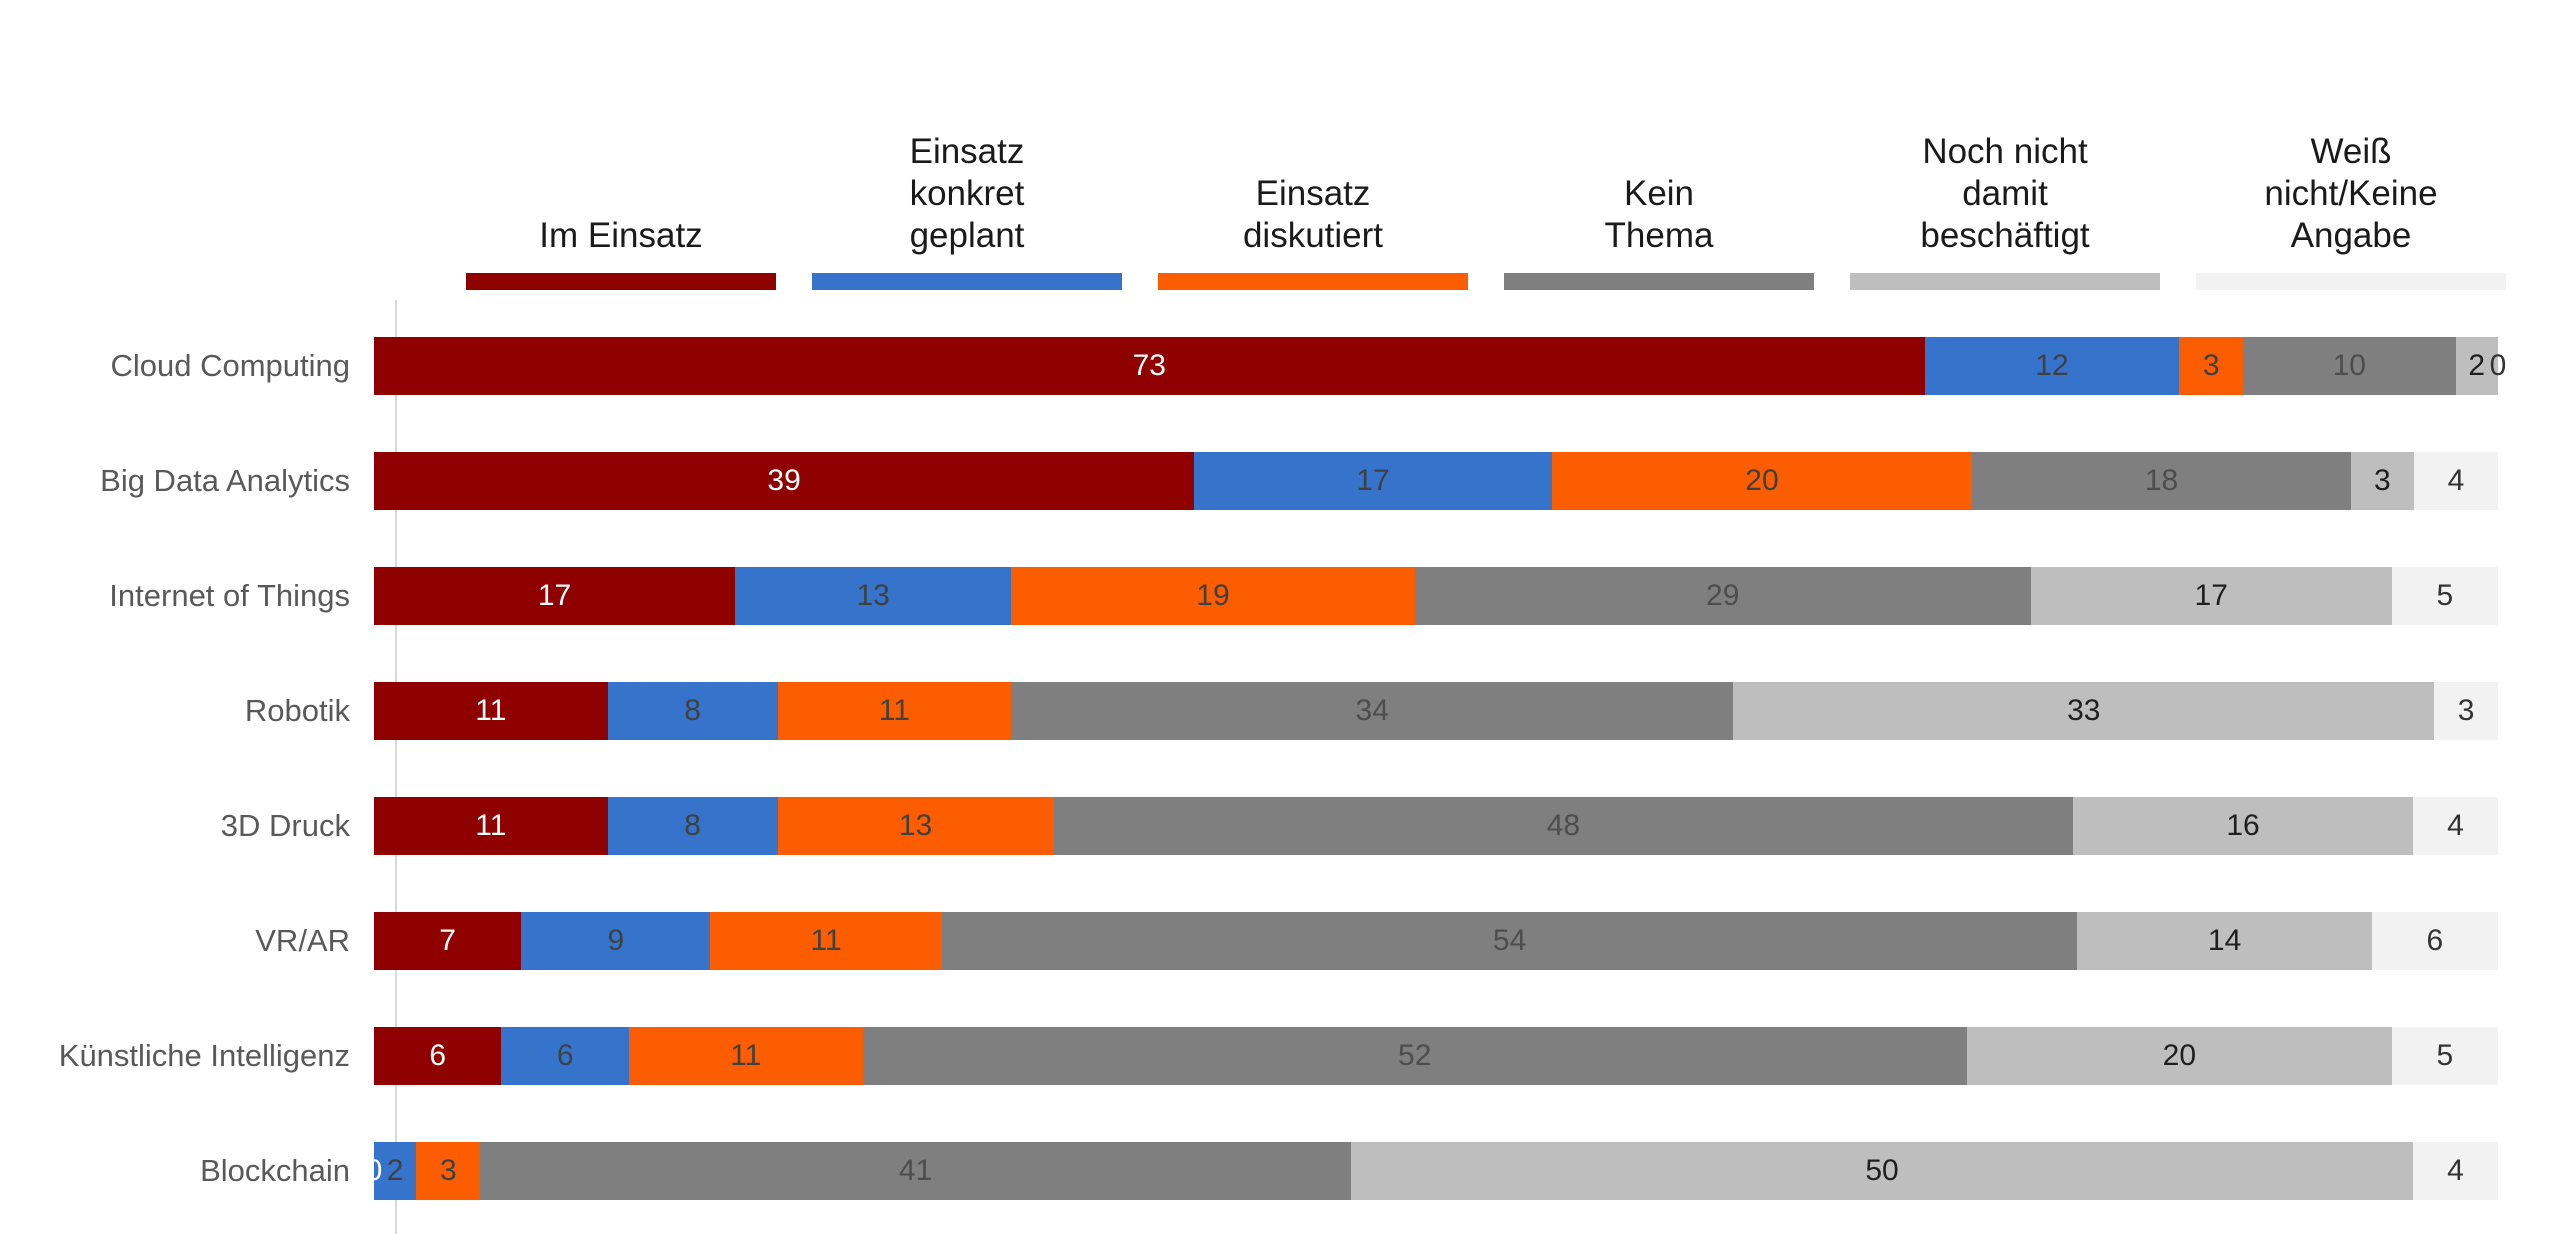 Image resolution: width=2560 pixels, height=1234 pixels. I want to click on chart-row: VR/AR 7 9 11 54 14 6, so click(1280, 940).